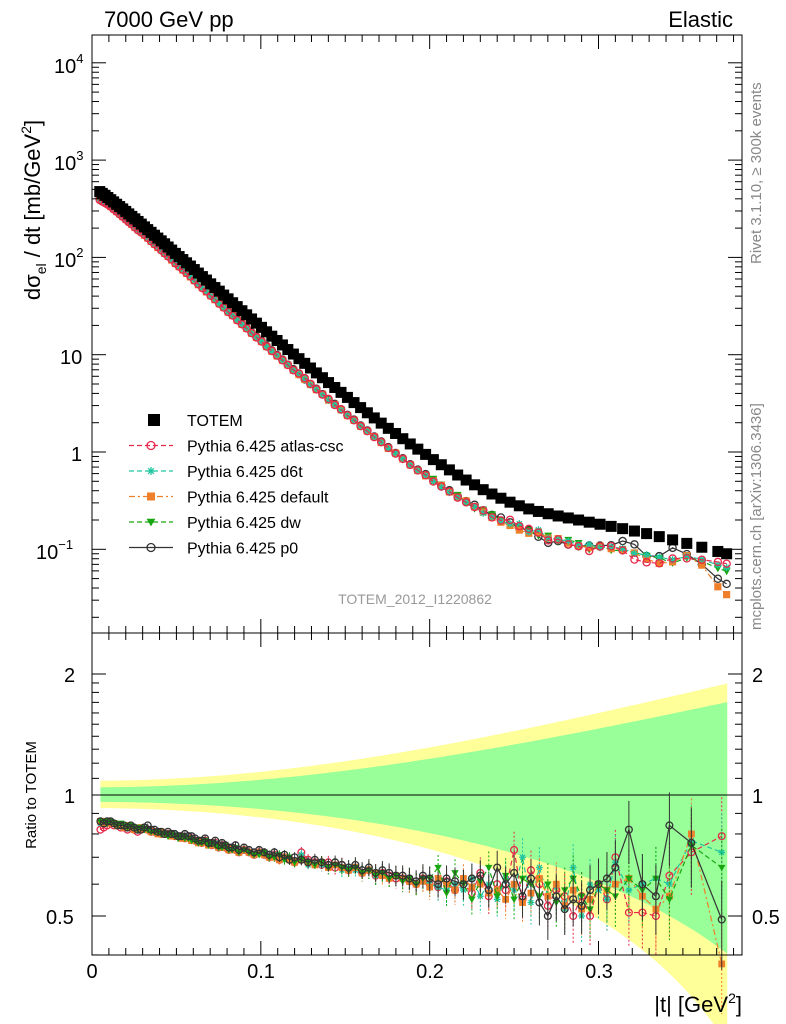 The width and height of the screenshot is (786, 1024). Describe the element at coordinates (229, 498) in the screenshot. I see `legend-item: Pythia 6.425 default` at that location.